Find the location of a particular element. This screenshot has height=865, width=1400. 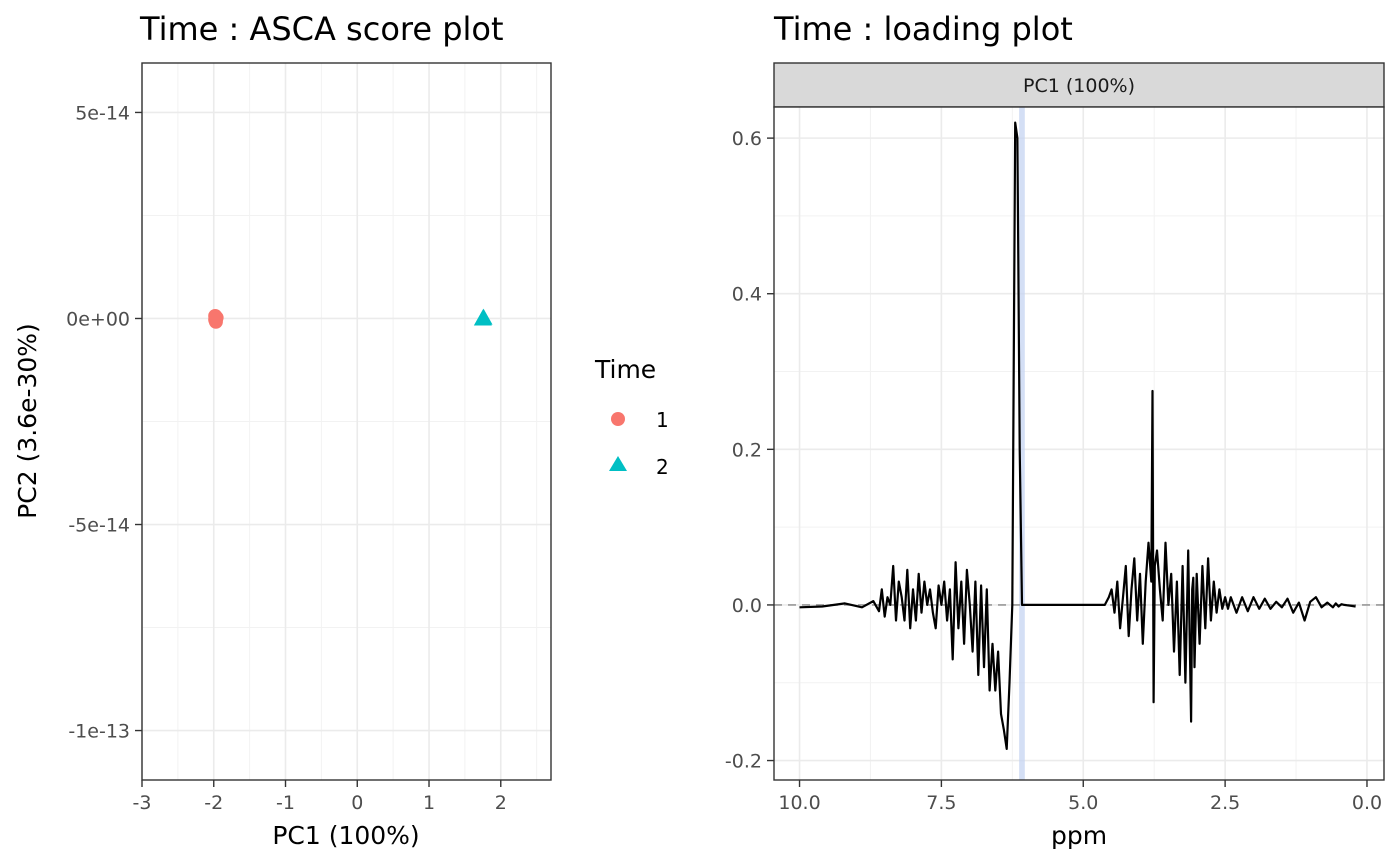

y-tick-label: -5e-14 is located at coordinates (99, 526).